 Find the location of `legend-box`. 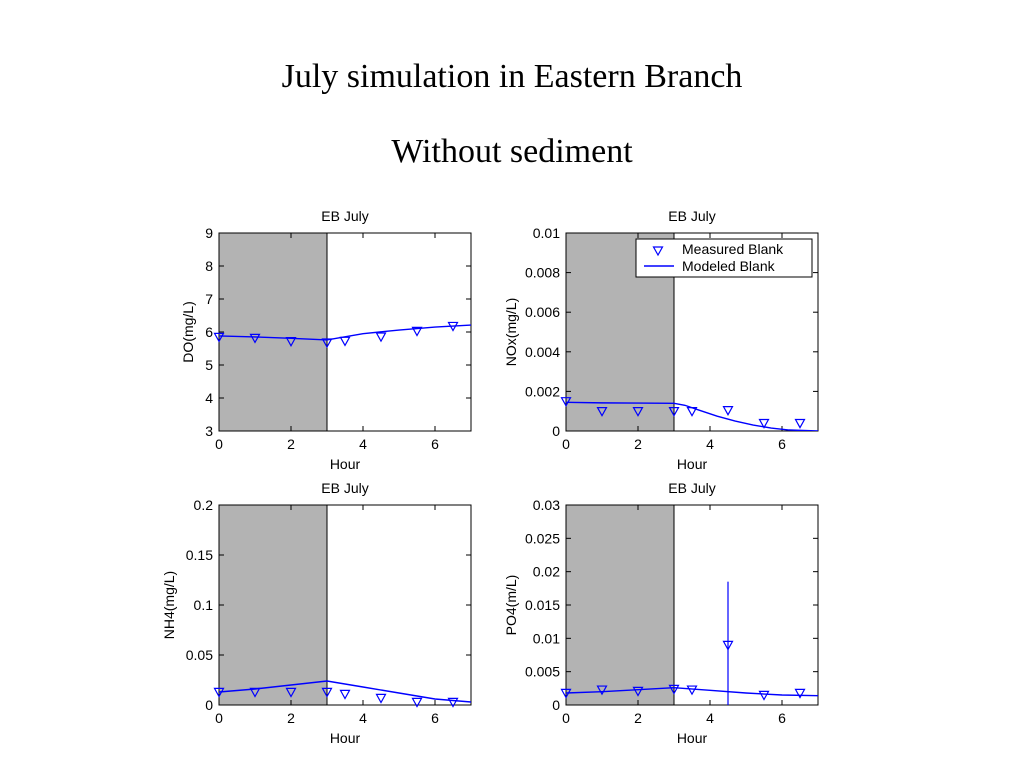

legend-box is located at coordinates (724, 258).